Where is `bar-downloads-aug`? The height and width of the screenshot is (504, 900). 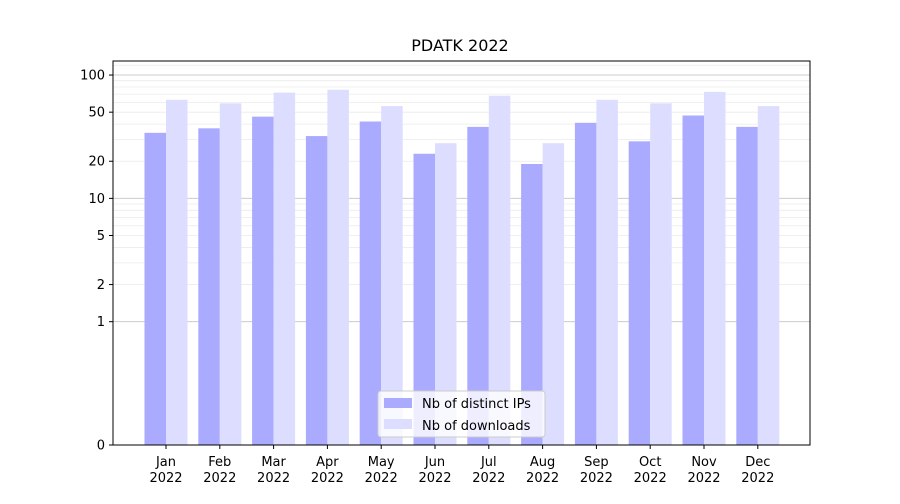
bar-downloads-aug is located at coordinates (553, 294).